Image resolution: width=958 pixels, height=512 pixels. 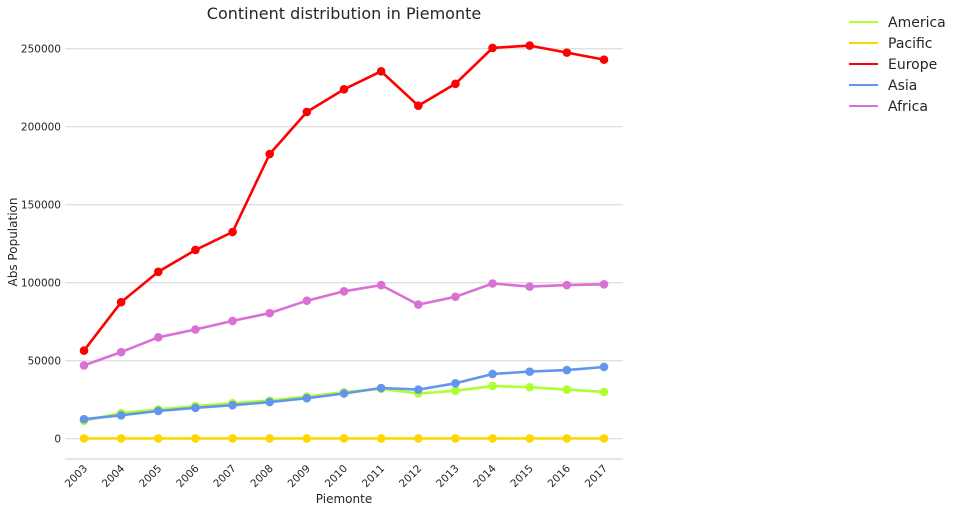 What do you see at coordinates (418, 389) in the screenshot?
I see `point-asia-2012` at bounding box center [418, 389].